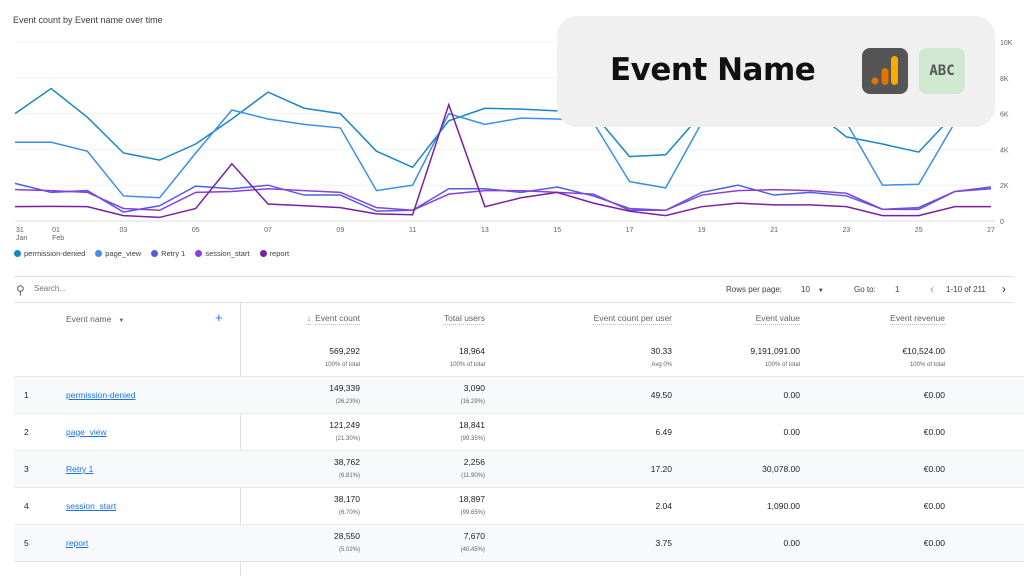 The height and width of the screenshot is (576, 1024). I want to click on legend-label: report, so click(279, 253).